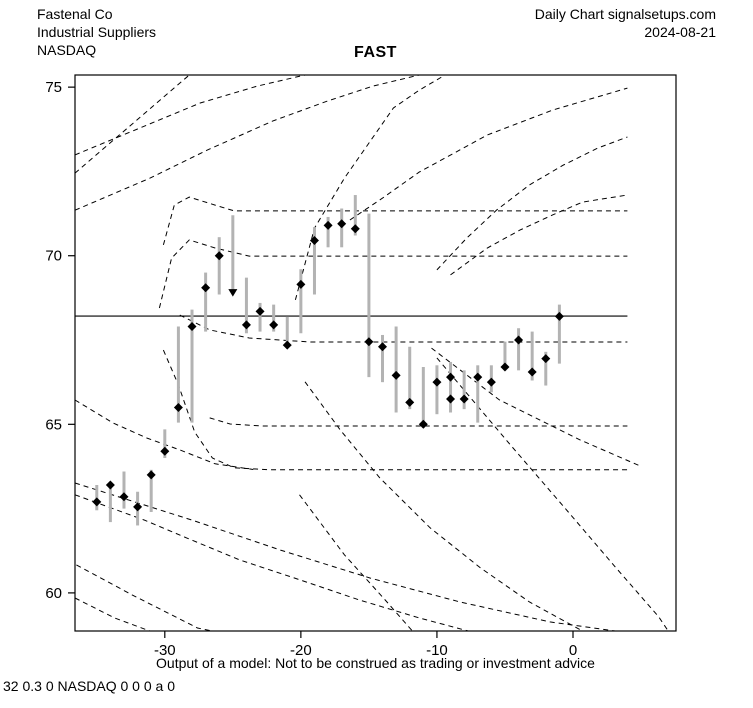 Image resolution: width=753 pixels, height=708 pixels. Describe the element at coordinates (53, 593) in the screenshot. I see `y-tick-label: 60` at that location.